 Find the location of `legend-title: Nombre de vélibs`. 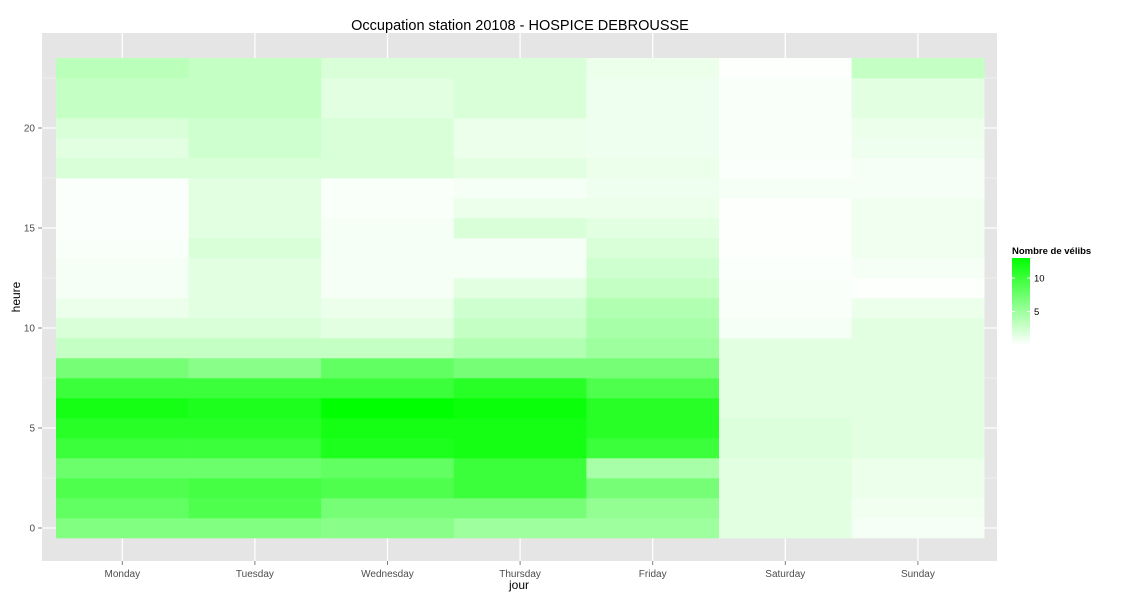

legend-title: Nombre de vélibs is located at coordinates (1051, 251).